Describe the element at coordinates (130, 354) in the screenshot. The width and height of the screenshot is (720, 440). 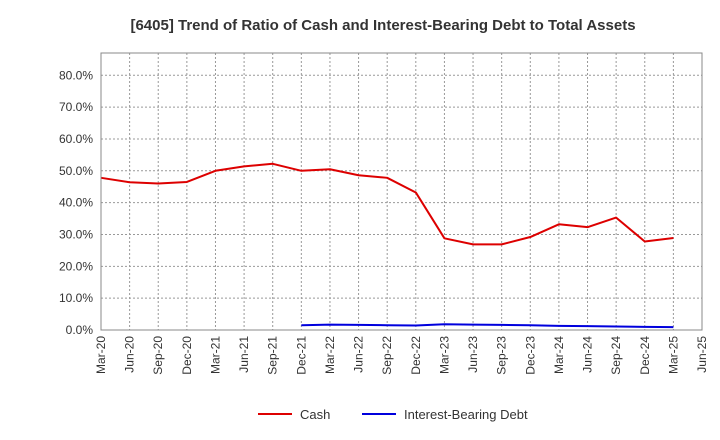
I see `x-tick-label: Jun-20` at that location.